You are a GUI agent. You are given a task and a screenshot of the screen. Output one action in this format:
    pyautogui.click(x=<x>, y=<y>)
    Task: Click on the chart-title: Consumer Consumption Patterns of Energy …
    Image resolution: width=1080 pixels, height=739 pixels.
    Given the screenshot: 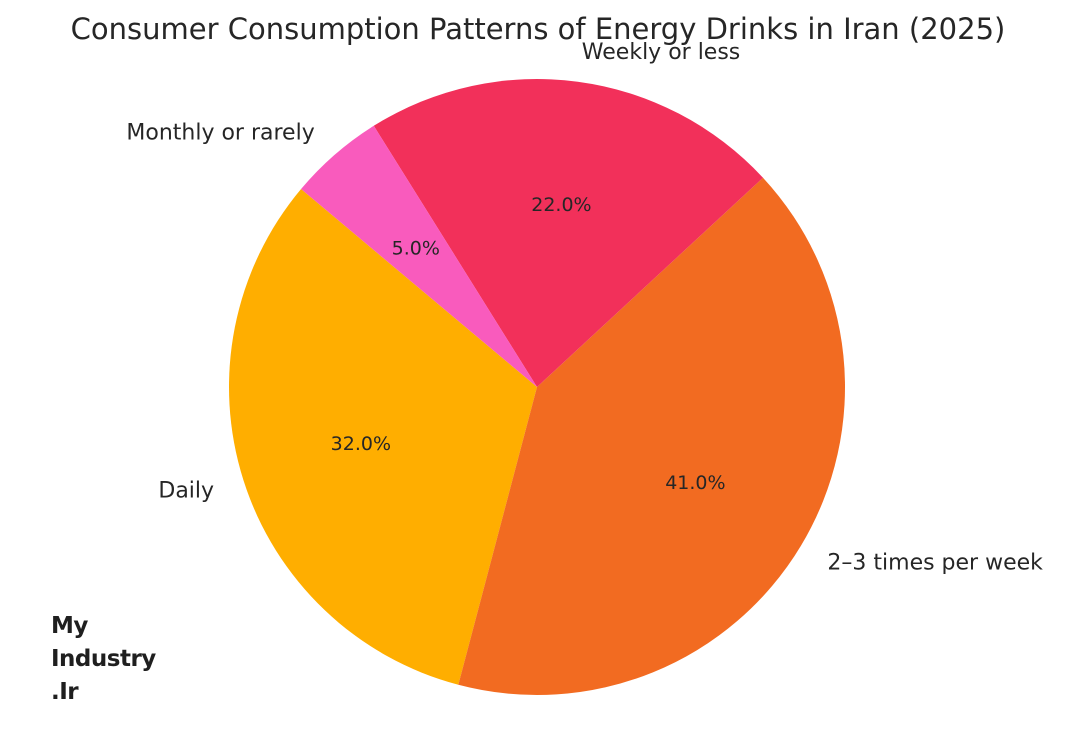 What is the action you would take?
    pyautogui.click(x=538, y=29)
    